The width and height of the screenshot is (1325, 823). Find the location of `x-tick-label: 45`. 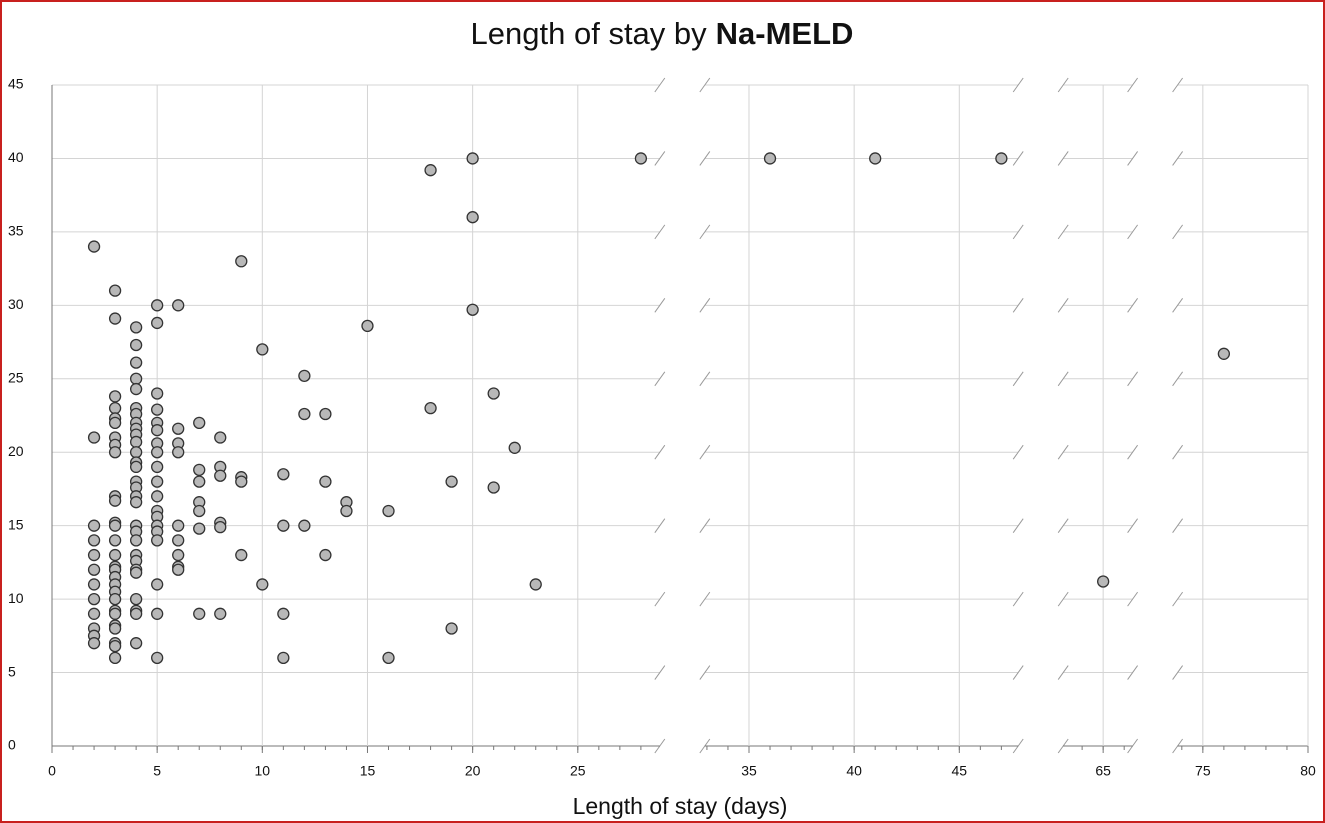

x-tick-label: 45 is located at coordinates (960, 771).